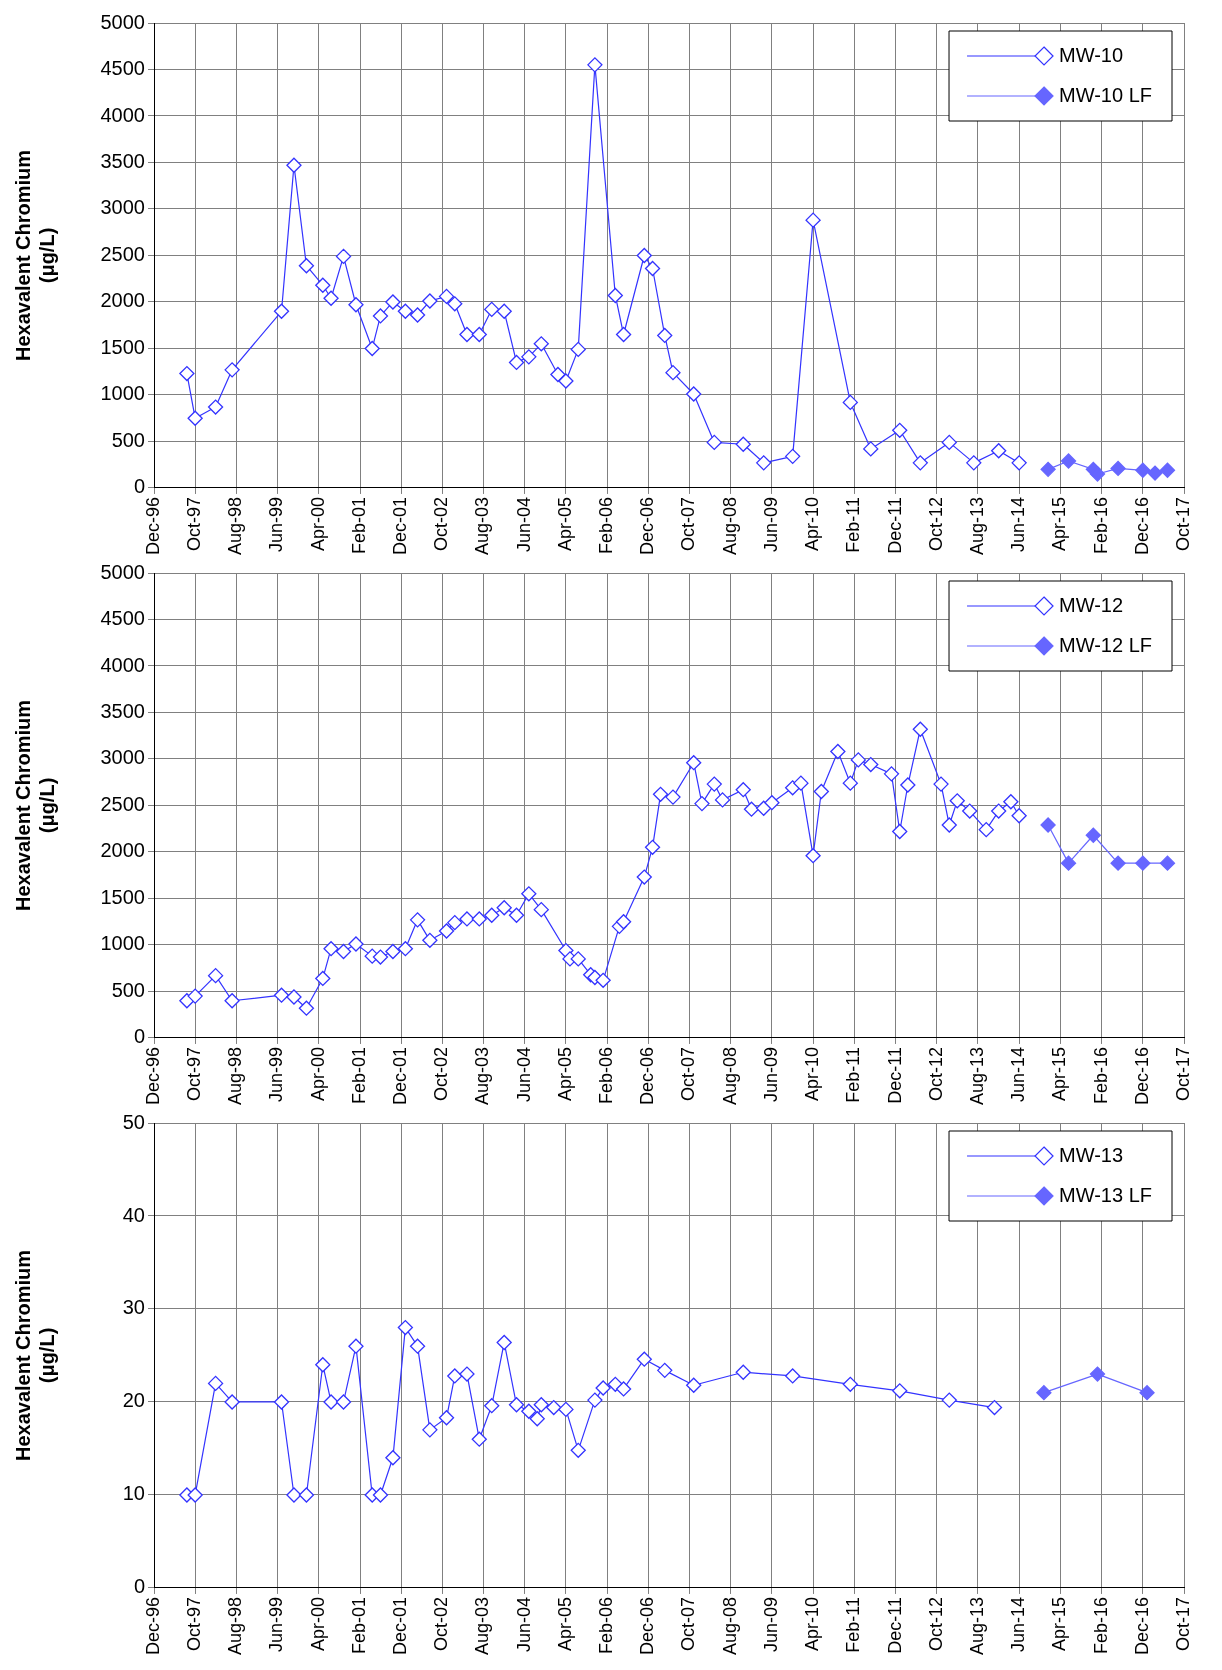  Describe the element at coordinates (564, 1073) in the screenshot. I see `x-tick-label: Apr-05` at that location.